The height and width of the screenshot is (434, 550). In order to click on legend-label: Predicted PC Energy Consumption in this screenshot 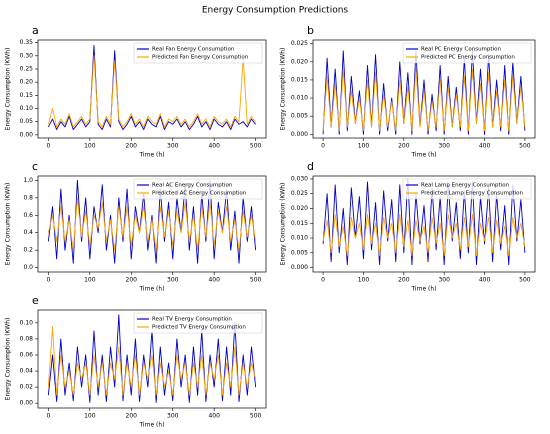, I will do `click(468, 58)`.